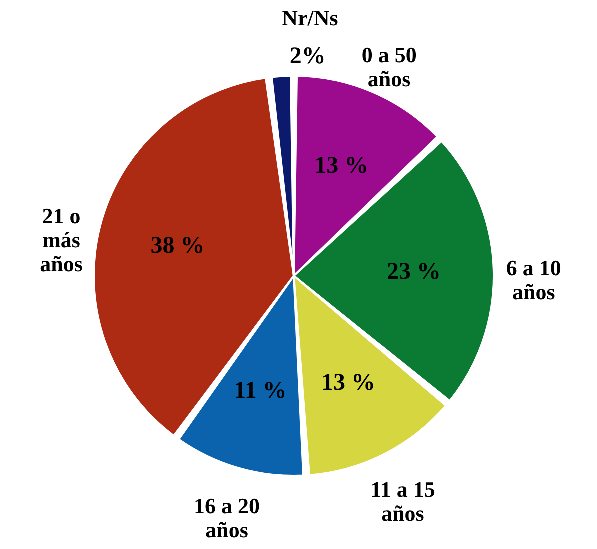  Describe the element at coordinates (227, 517) in the screenshot. I see `slice-label: 16 a 20 años` at that location.